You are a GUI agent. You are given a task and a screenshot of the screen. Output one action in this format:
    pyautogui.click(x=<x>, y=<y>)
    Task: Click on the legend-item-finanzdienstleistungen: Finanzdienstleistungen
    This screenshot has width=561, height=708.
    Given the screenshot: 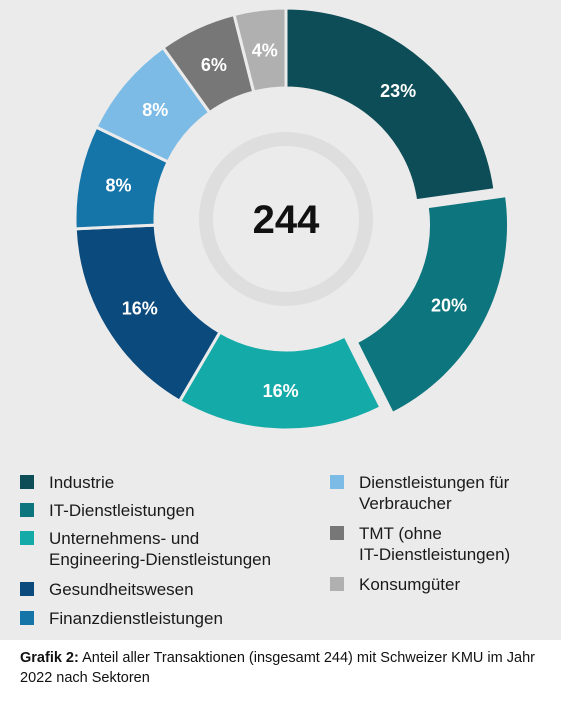 What is the action you would take?
    pyautogui.click(x=121, y=618)
    